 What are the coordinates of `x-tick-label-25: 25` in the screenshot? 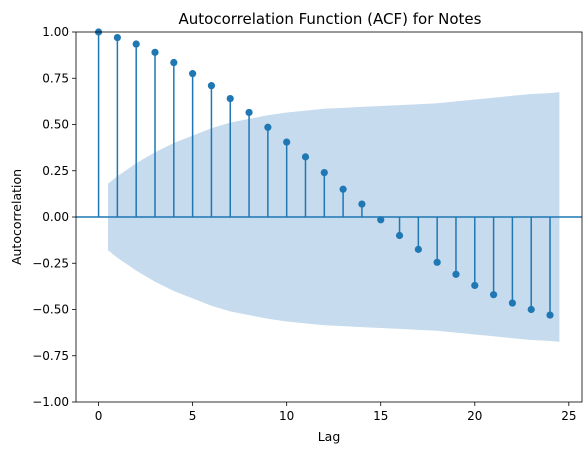 It's located at (568, 416).